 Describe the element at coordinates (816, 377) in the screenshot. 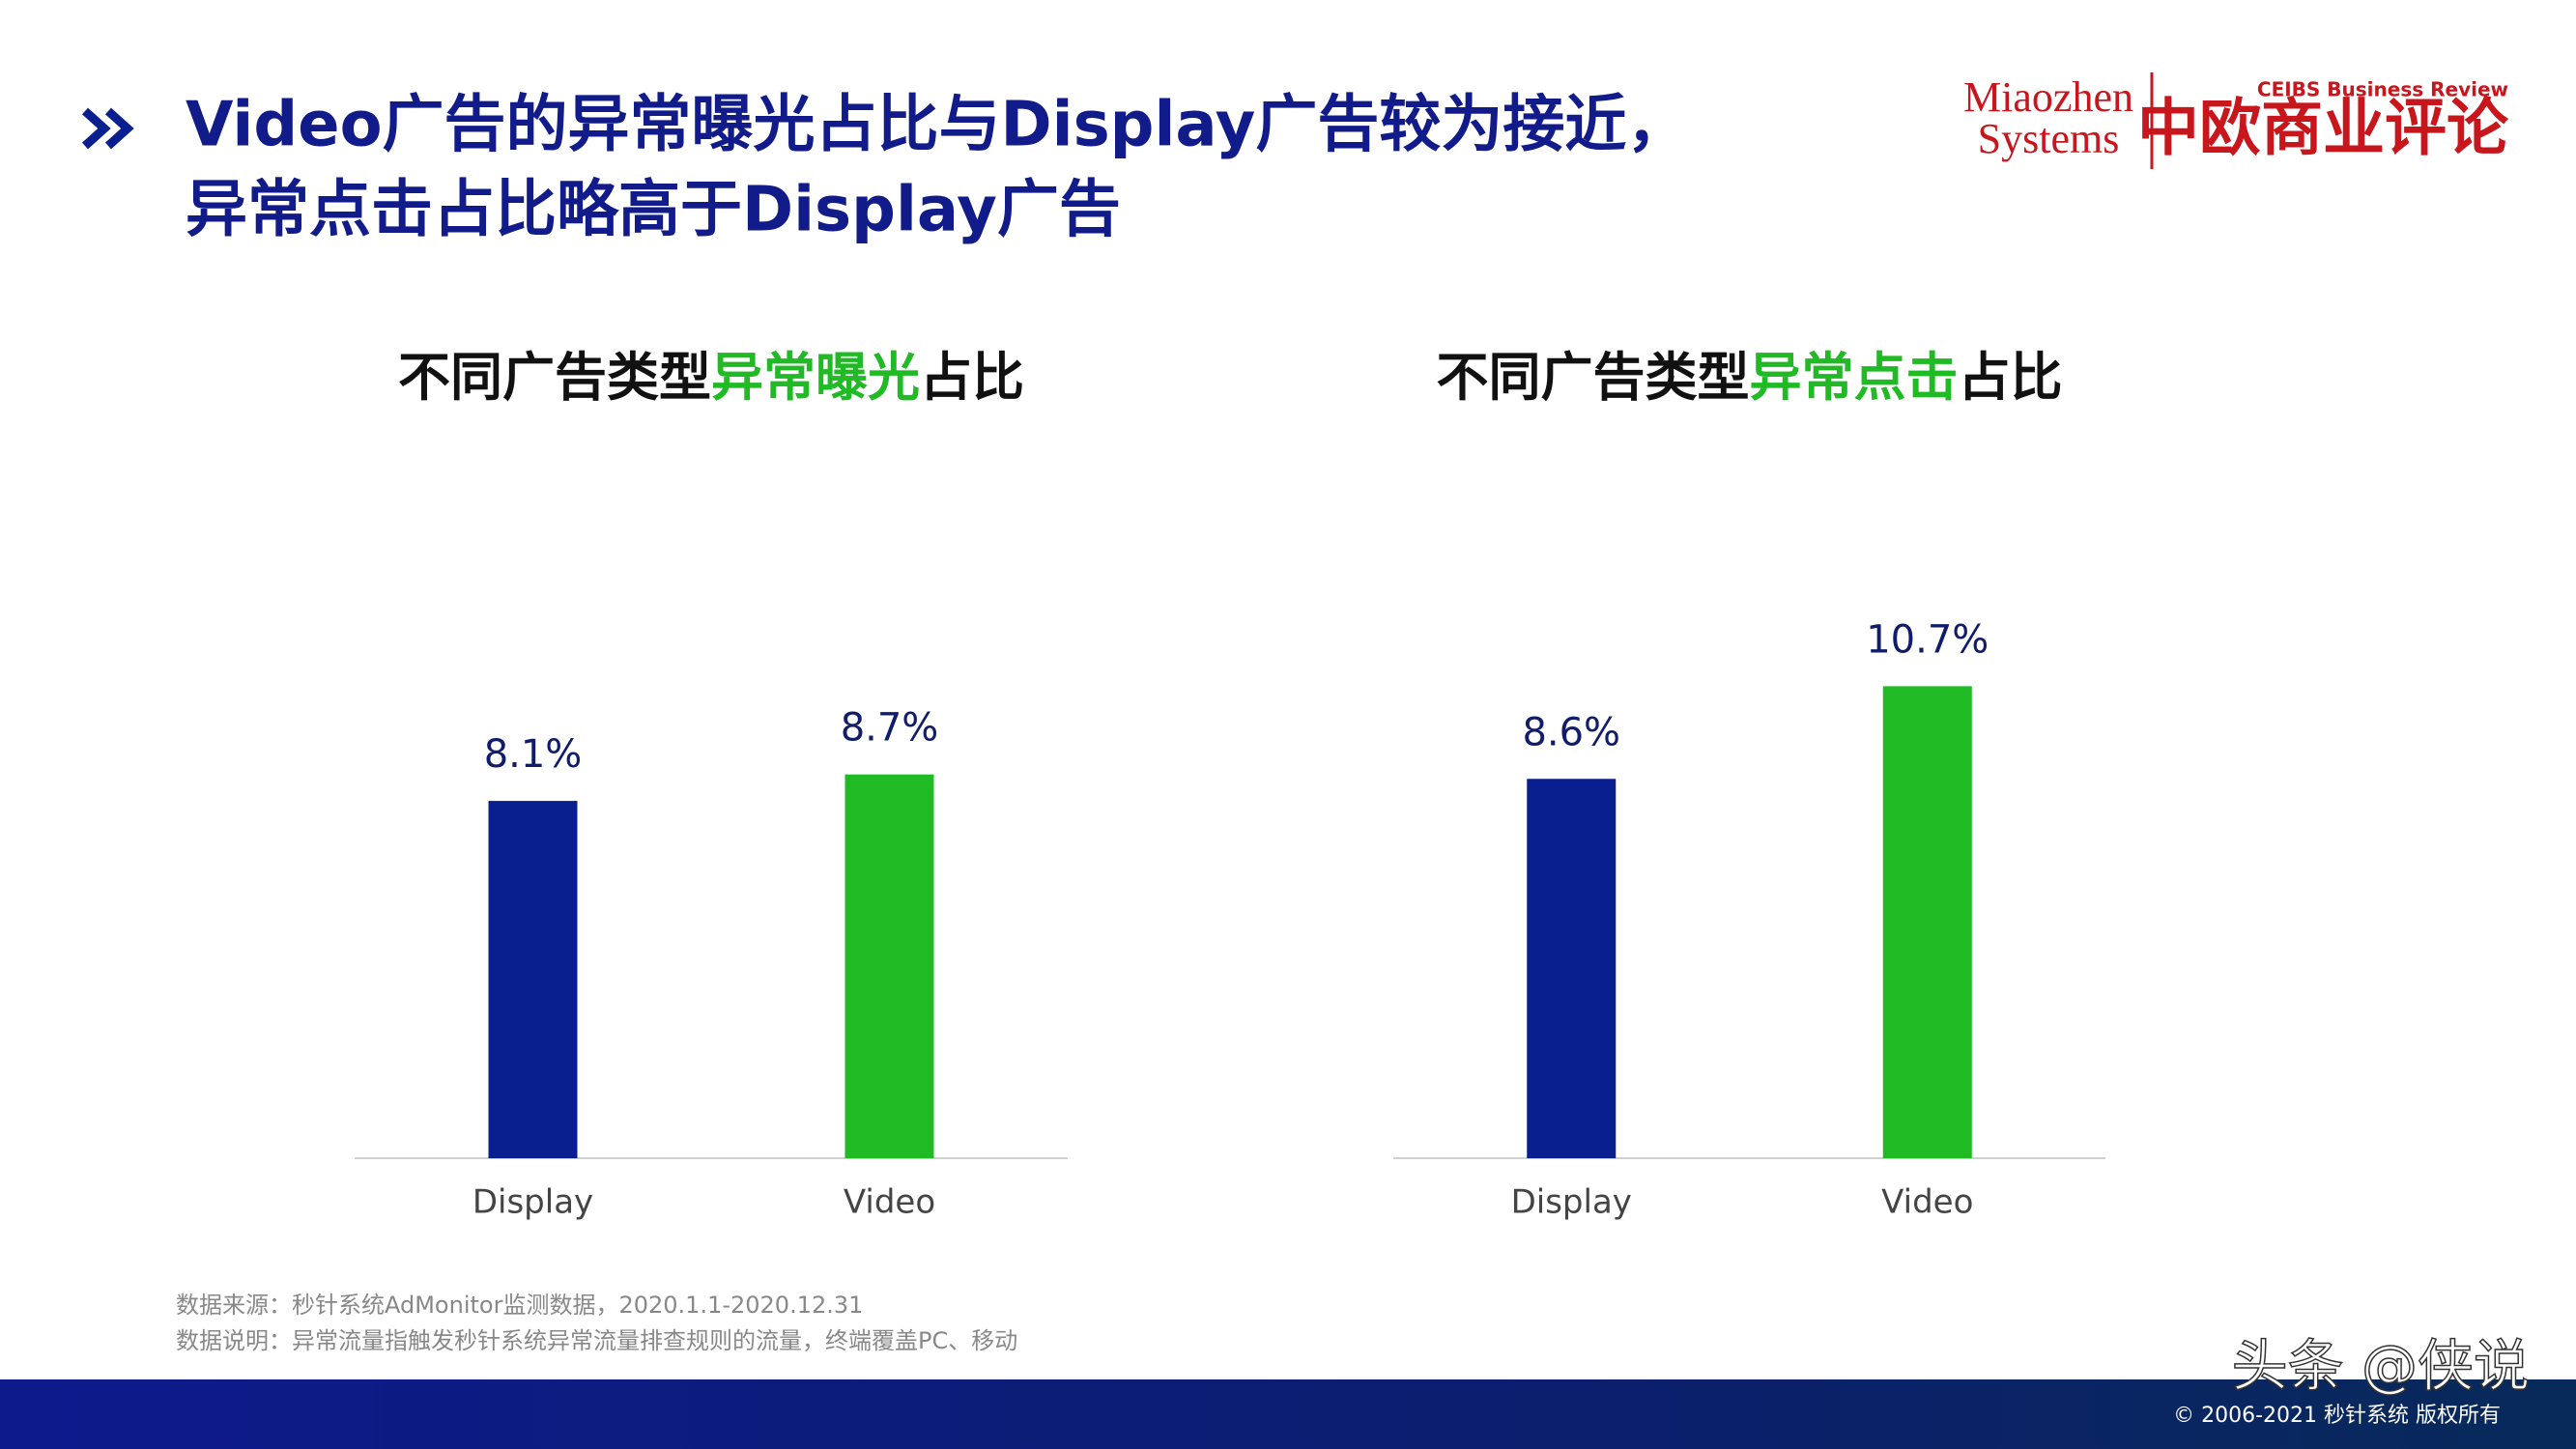

I see `chart-title-part: 异常曝光` at that location.